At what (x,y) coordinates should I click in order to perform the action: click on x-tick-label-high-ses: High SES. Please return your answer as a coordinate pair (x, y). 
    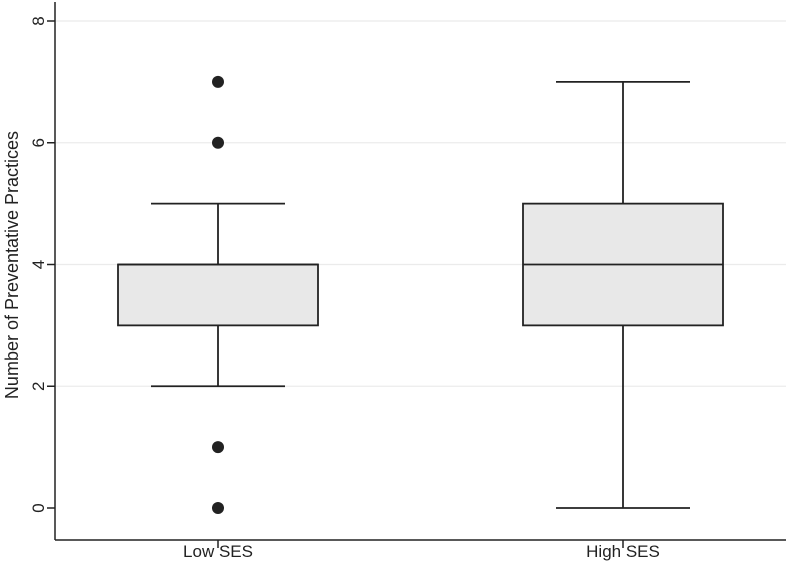
    Looking at the image, I should click on (623, 551).